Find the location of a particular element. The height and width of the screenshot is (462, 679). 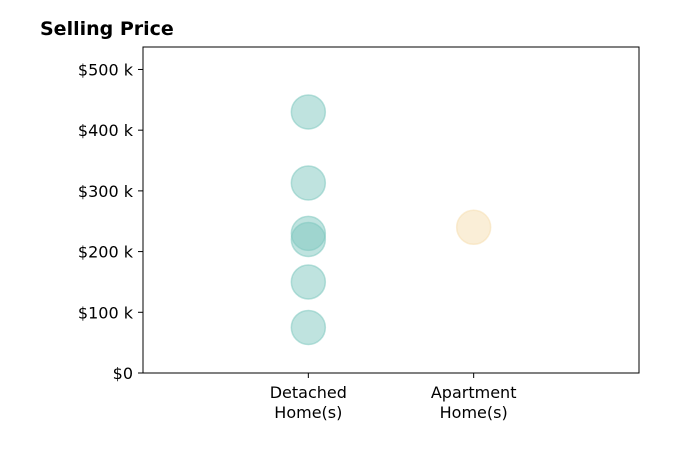

y-tick-label: $400 k is located at coordinates (106, 130).